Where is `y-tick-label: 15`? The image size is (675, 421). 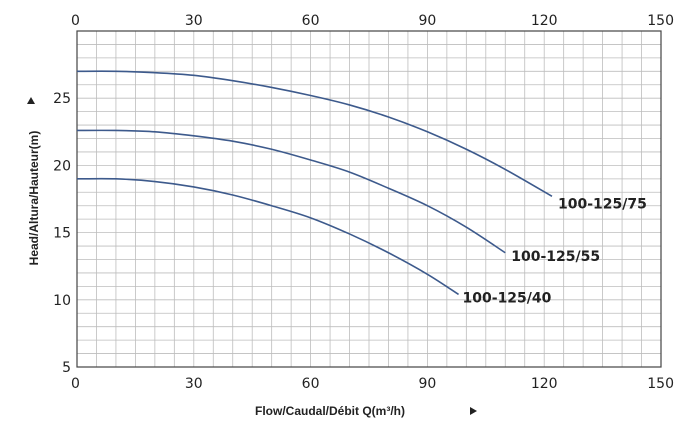 y-tick-label: 15 is located at coordinates (62, 234).